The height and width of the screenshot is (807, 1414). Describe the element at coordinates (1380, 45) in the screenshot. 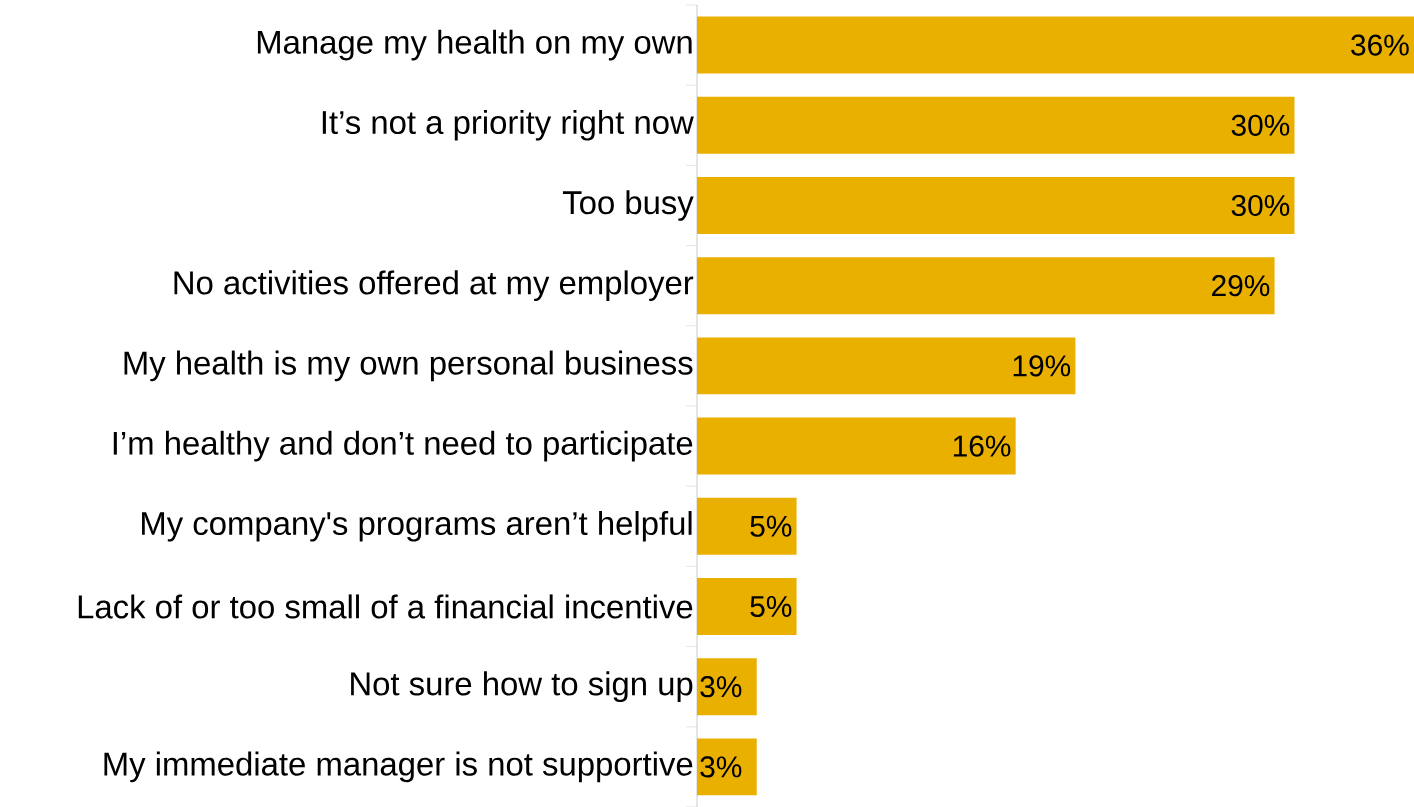

I see `data-label: 36%` at that location.